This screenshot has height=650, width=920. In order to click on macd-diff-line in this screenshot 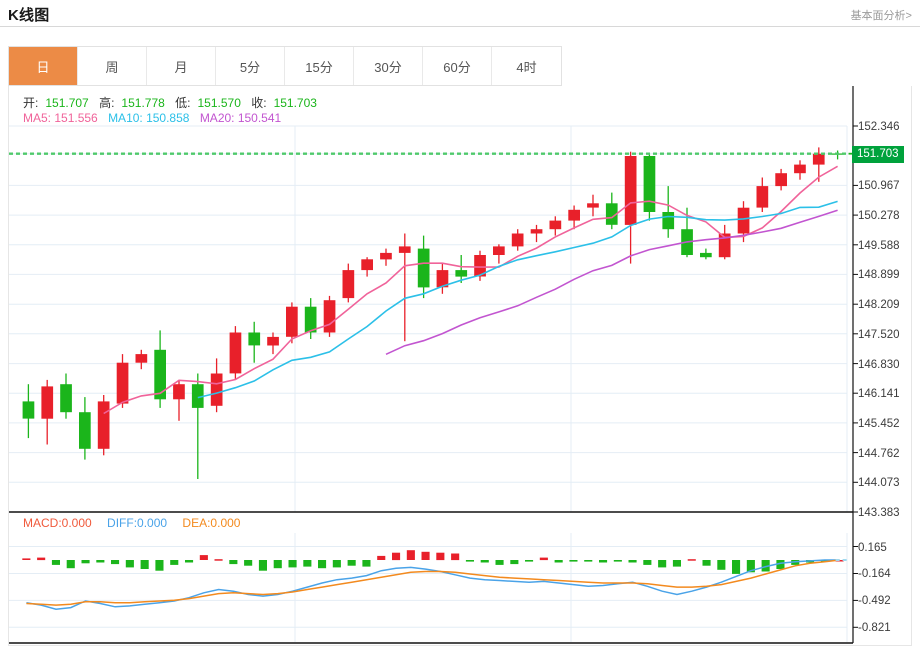, I will do `click(433, 584)`.